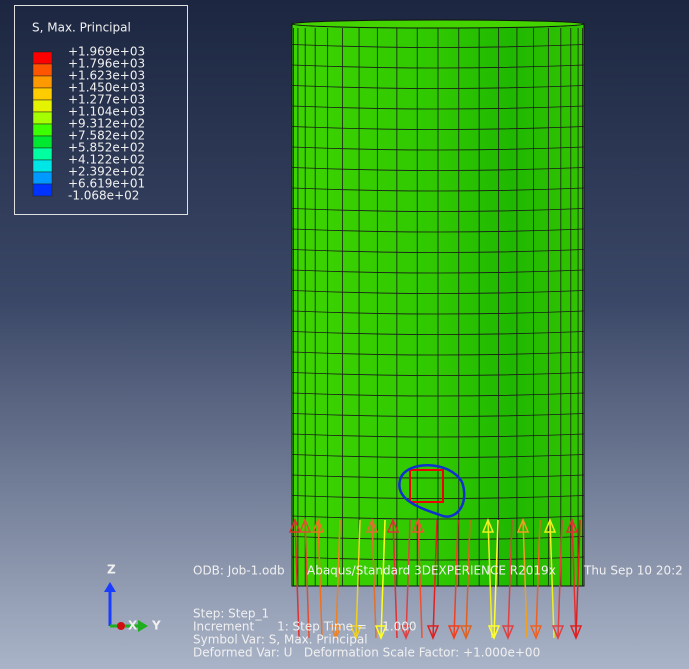 This screenshot has height=669, width=689. What do you see at coordinates (106, 184) in the screenshot?
I see `legend-label: +6.619e+01` at bounding box center [106, 184].